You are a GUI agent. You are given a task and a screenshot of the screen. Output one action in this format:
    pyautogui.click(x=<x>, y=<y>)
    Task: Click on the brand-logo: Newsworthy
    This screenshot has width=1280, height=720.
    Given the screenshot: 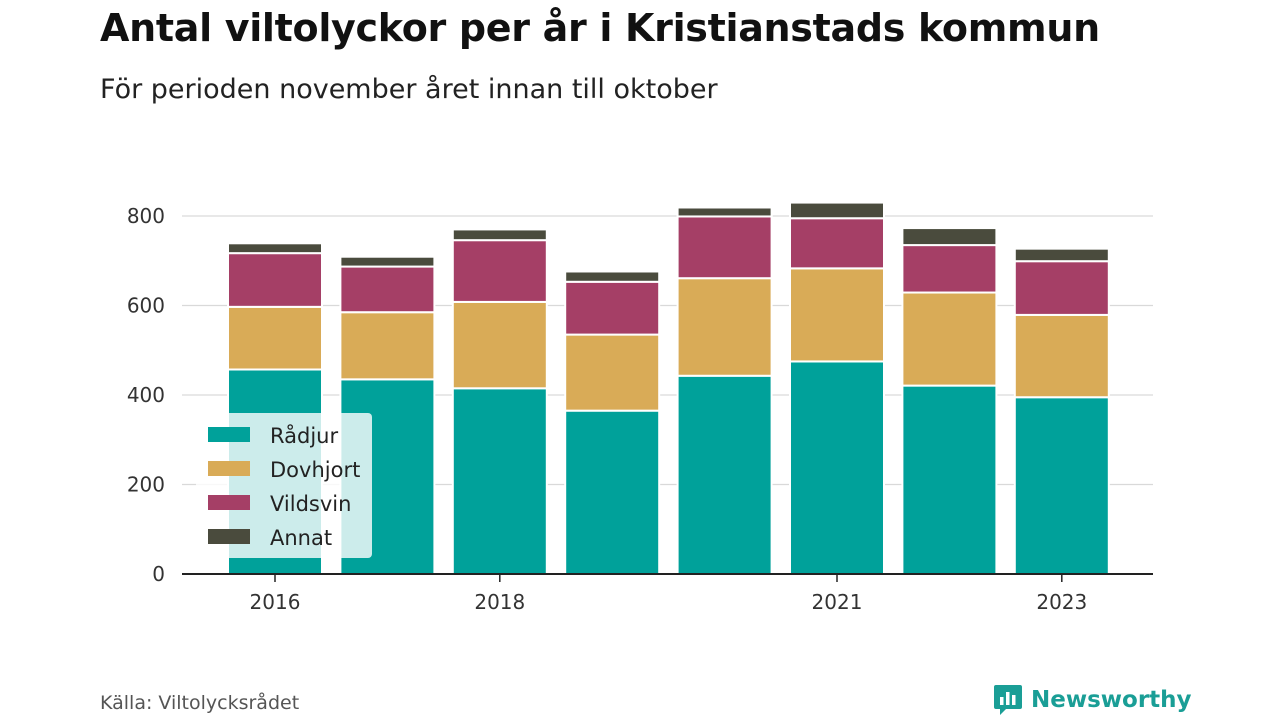 What is the action you would take?
    pyautogui.click(x=1092, y=700)
    